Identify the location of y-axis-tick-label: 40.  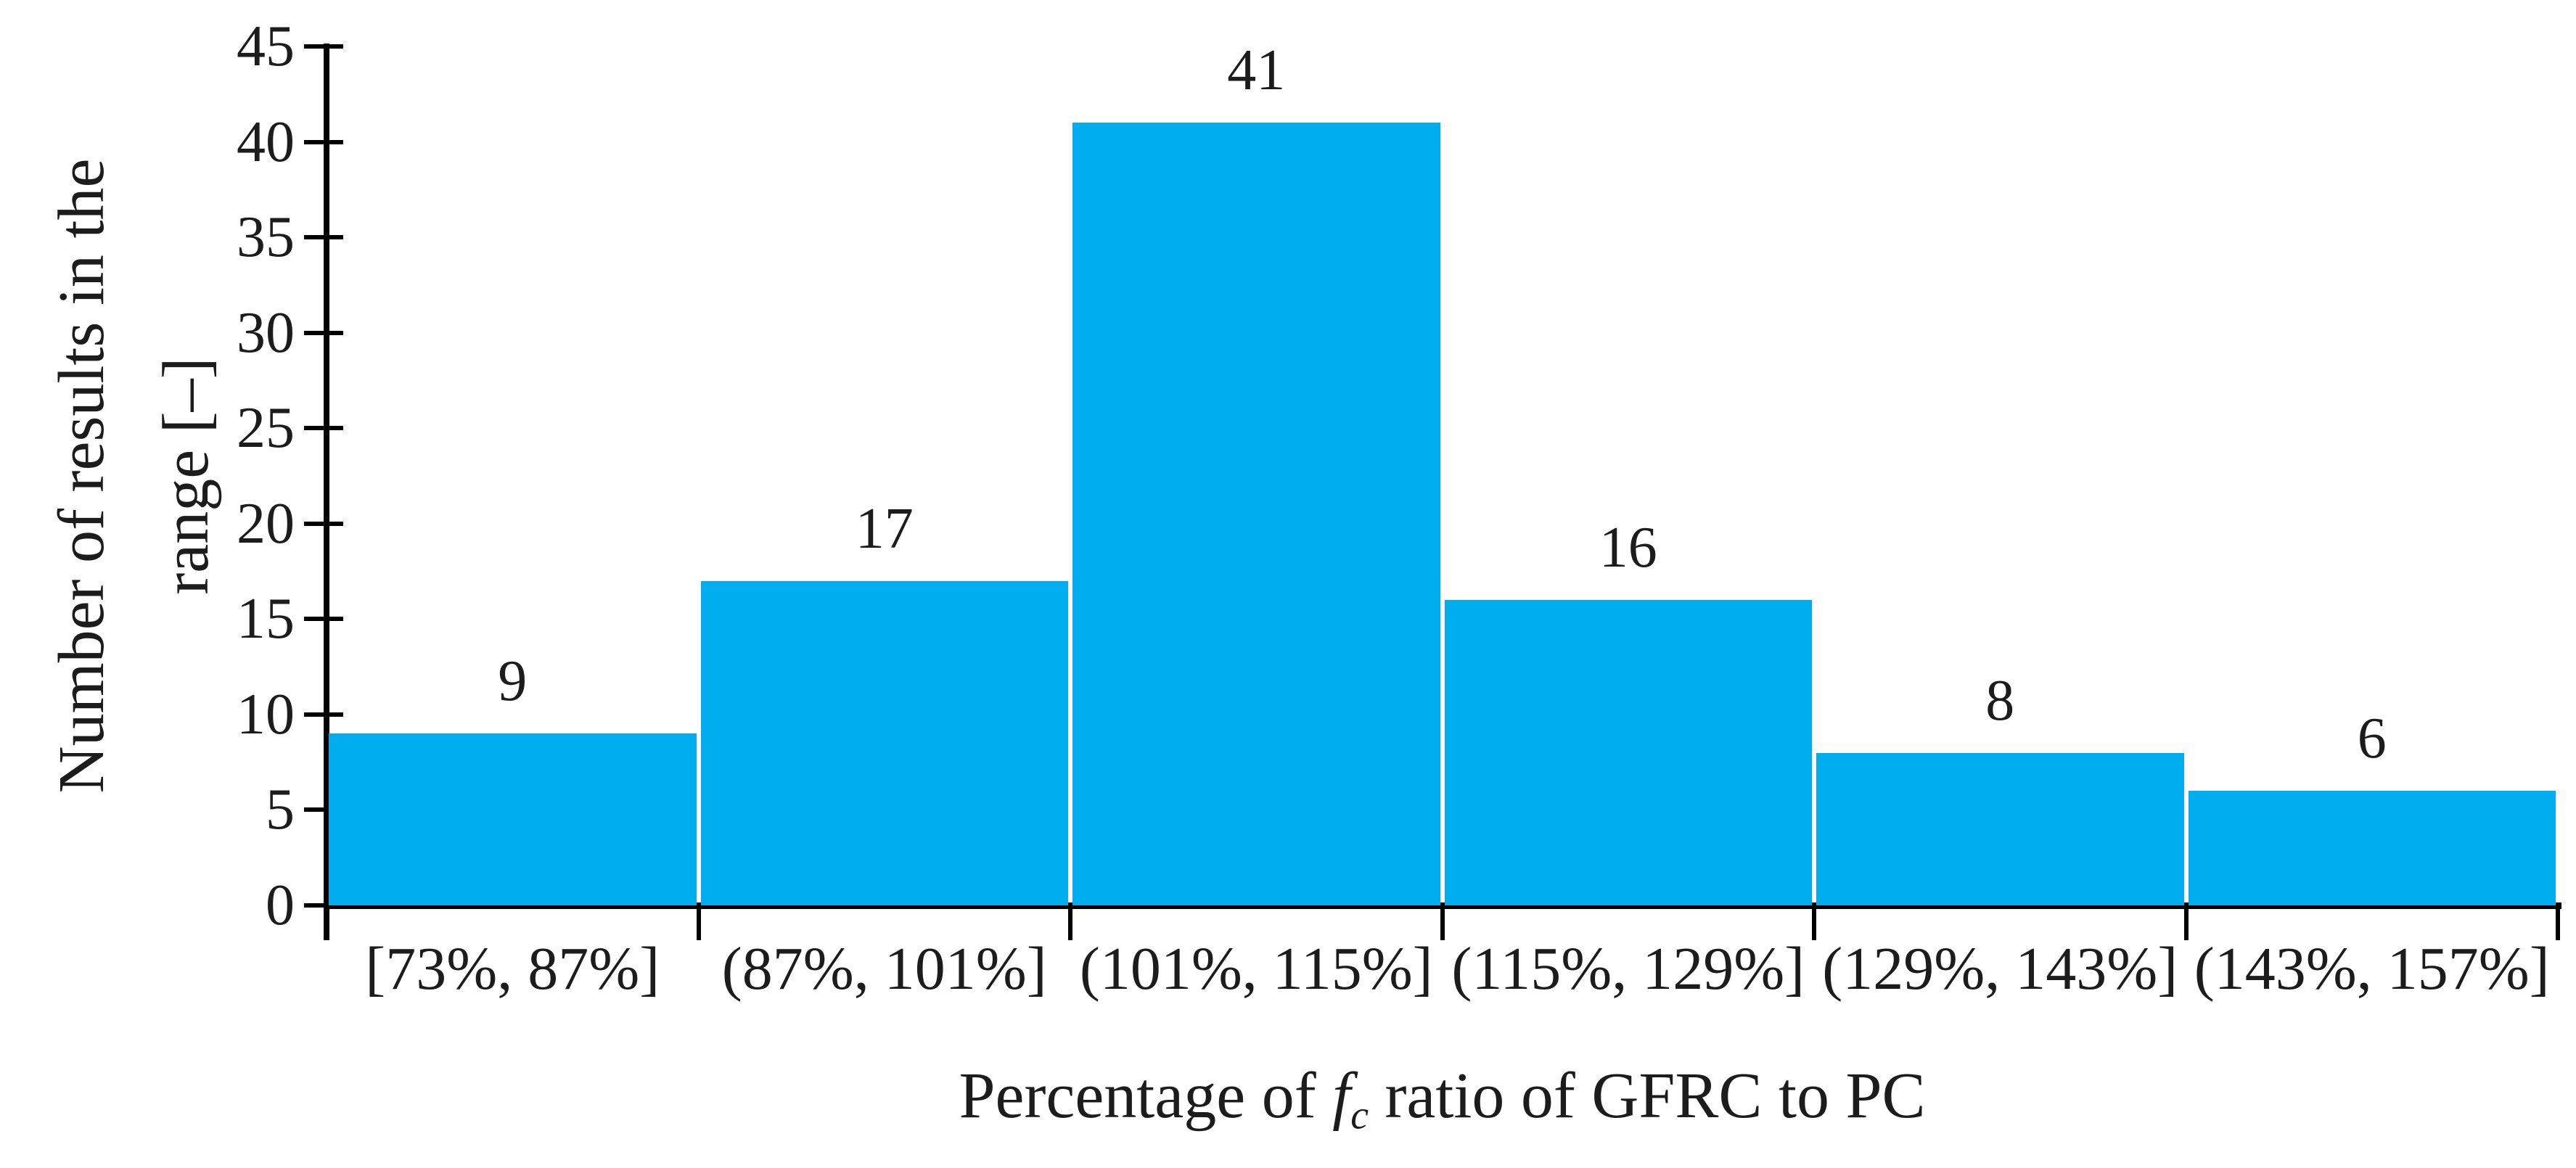
(266, 142).